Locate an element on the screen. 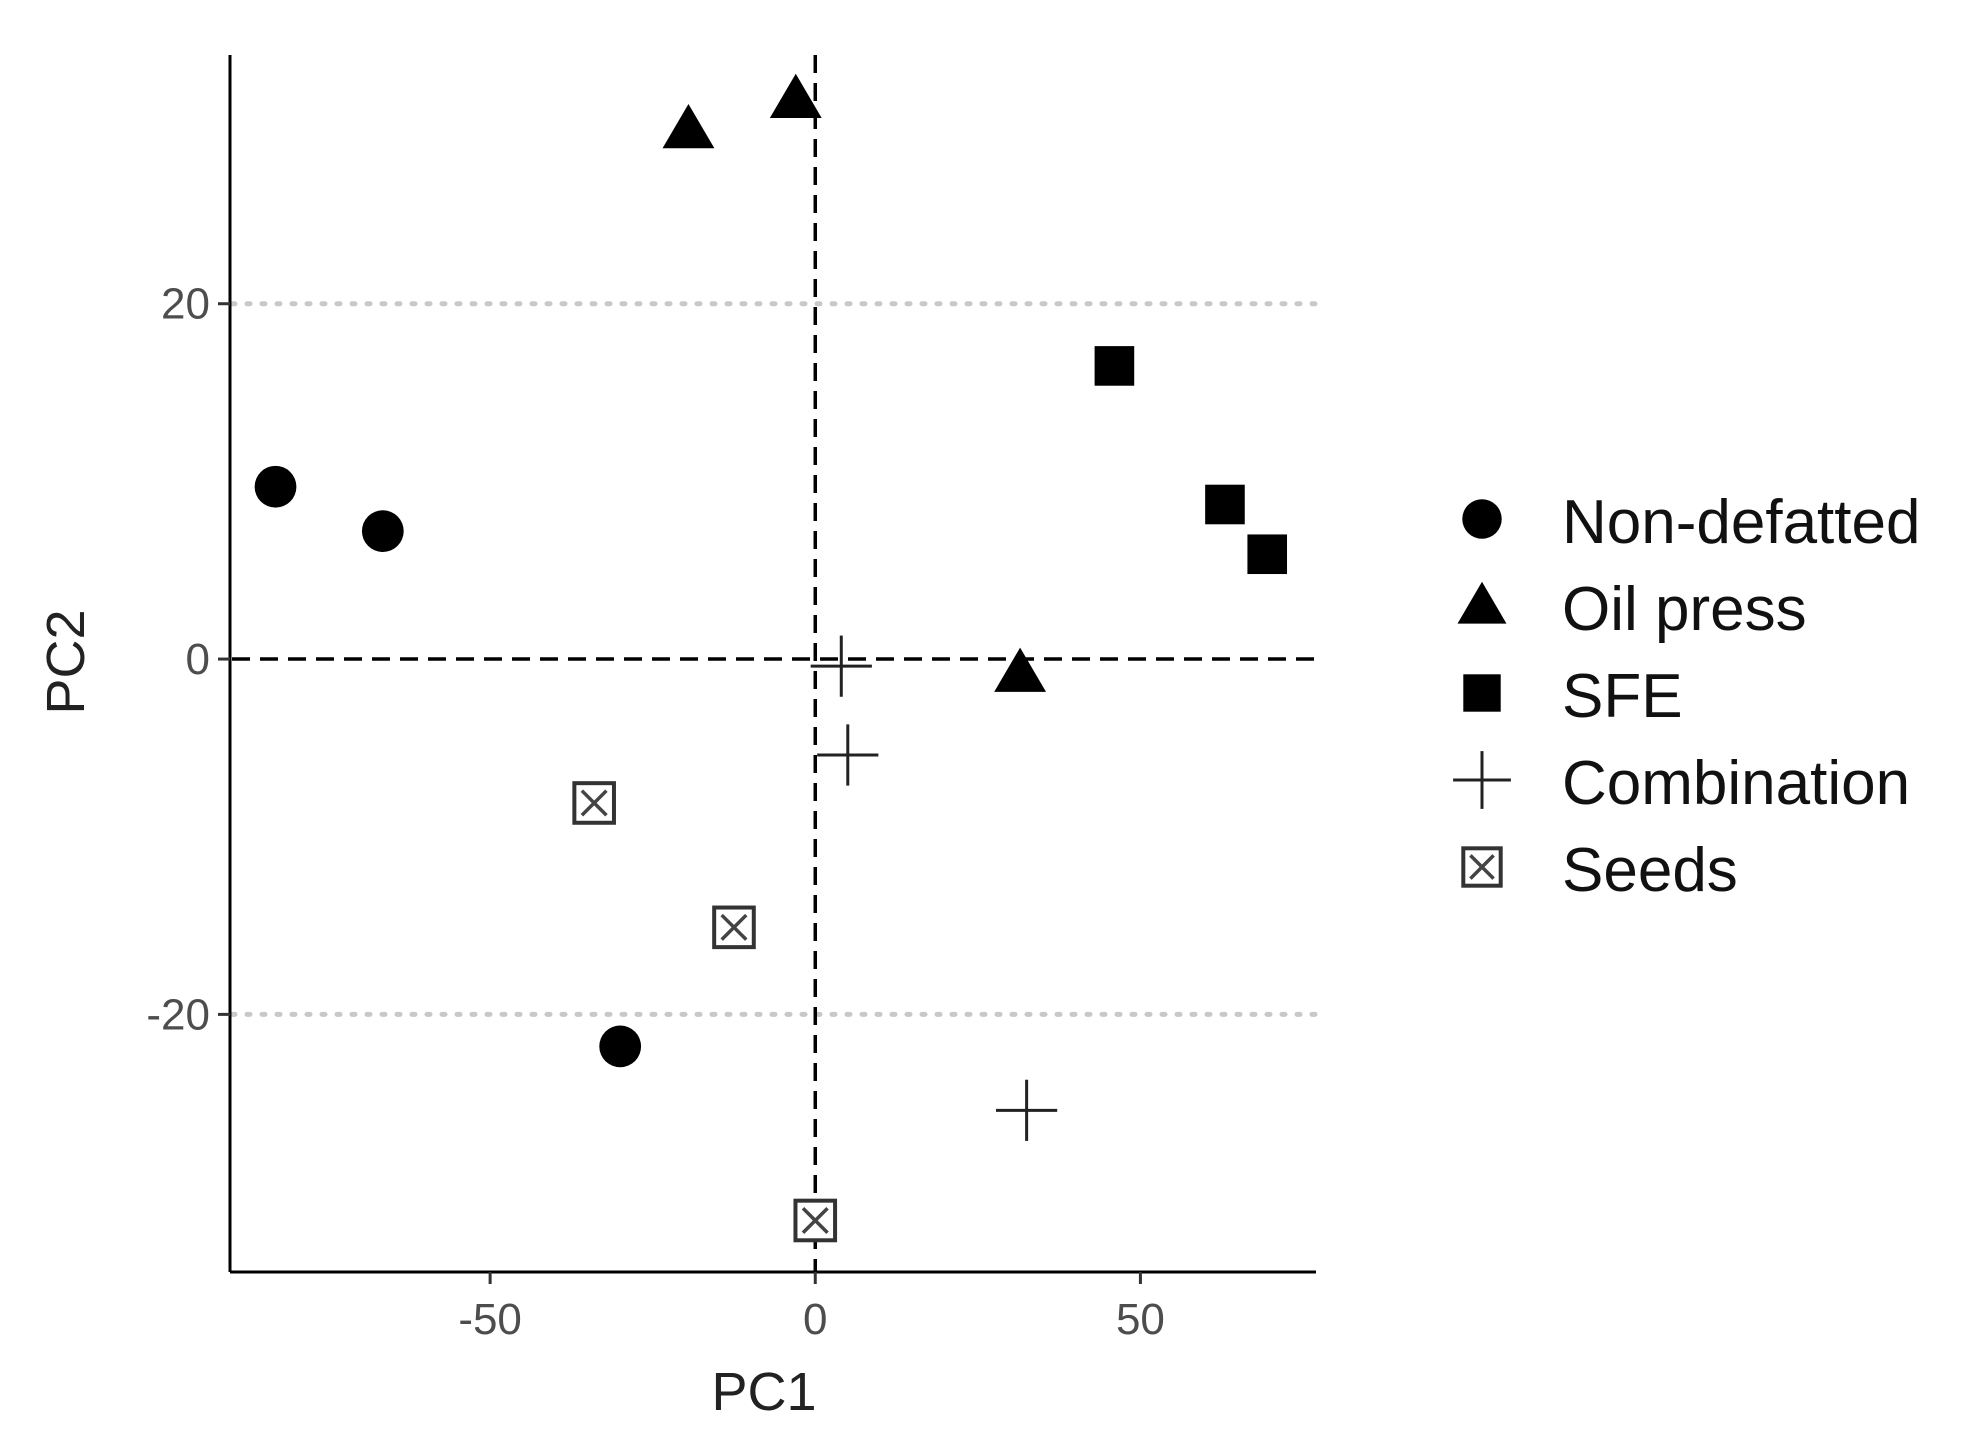 Image resolution: width=1983 pixels, height=1449 pixels. legend-marker-sfe is located at coordinates (1482, 693).